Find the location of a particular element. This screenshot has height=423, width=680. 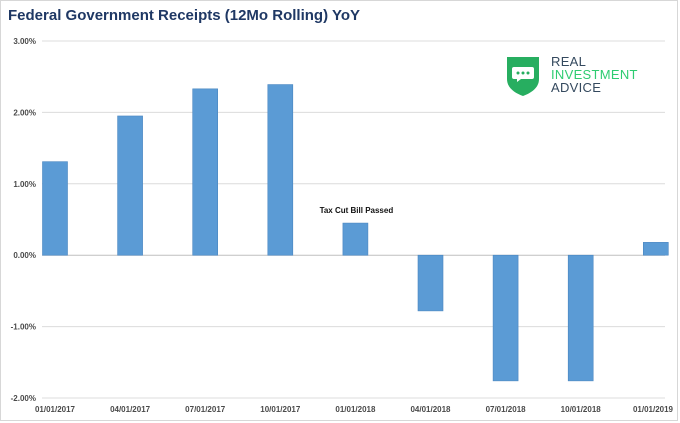

x-tick-label: 07/01/2017 is located at coordinates (205, 409).